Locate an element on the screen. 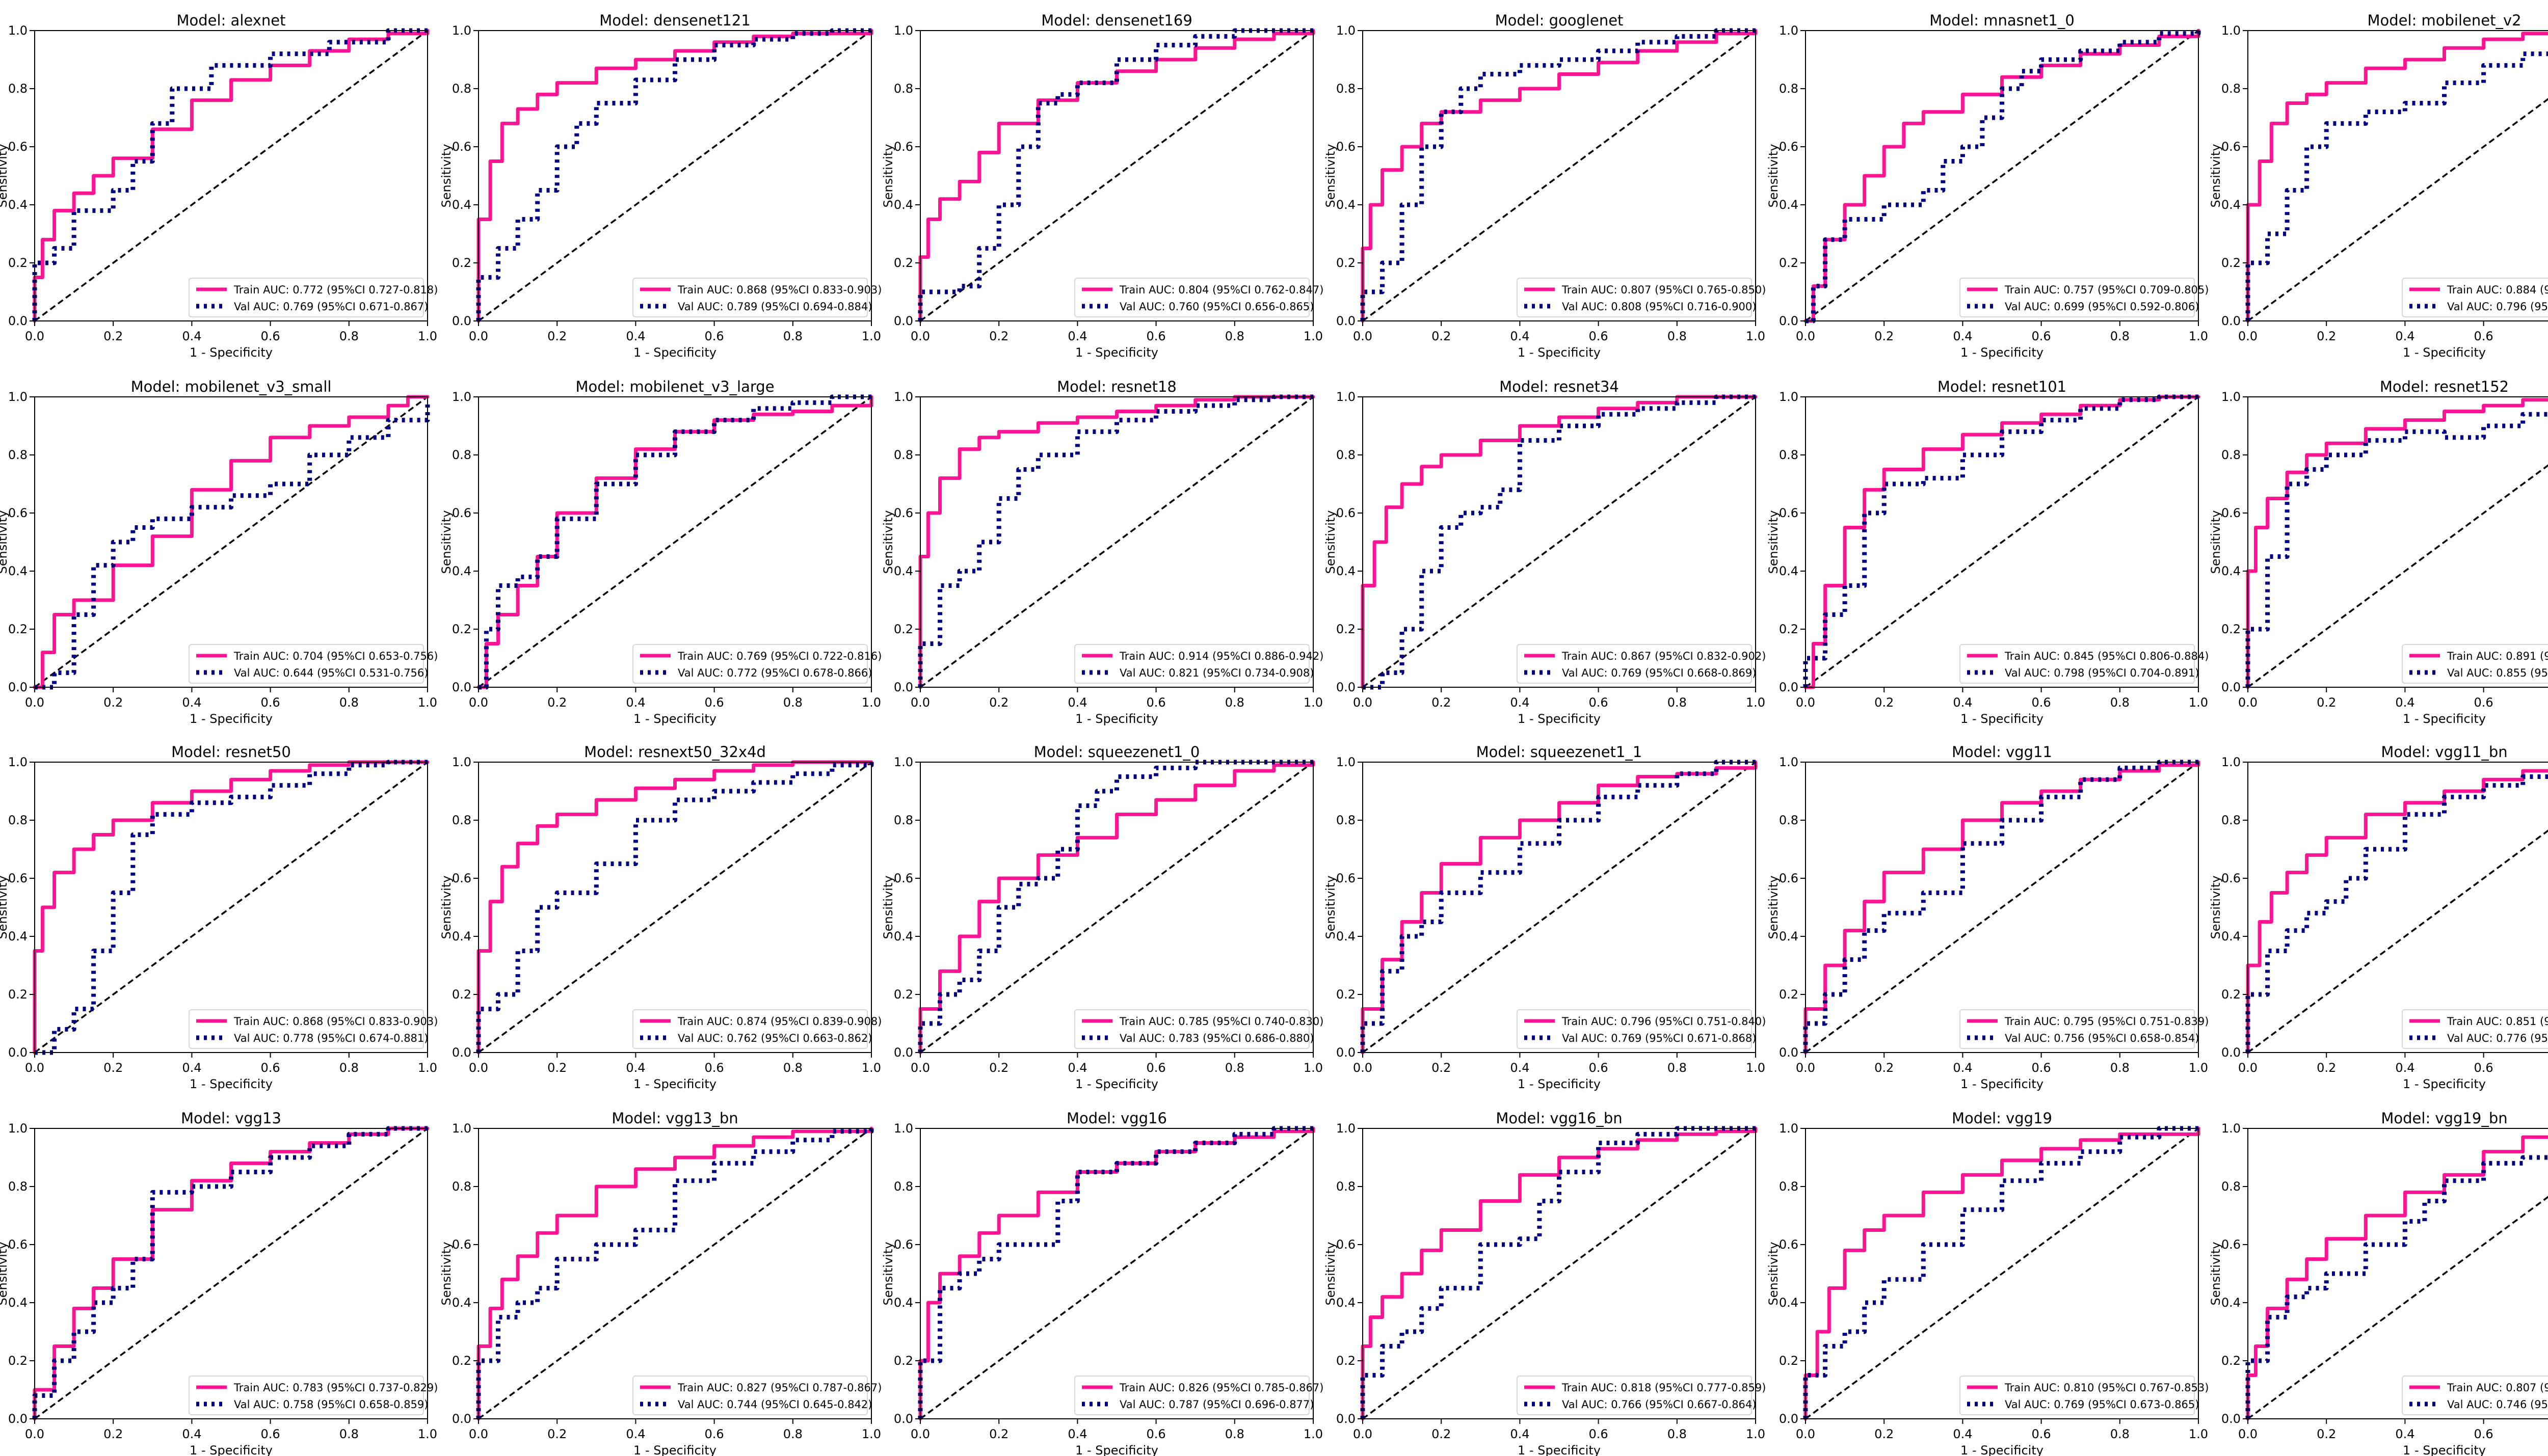  legend-train-label: Train AUC: 0.827 (95%CI 0.787-0.867) is located at coordinates (779, 1388).